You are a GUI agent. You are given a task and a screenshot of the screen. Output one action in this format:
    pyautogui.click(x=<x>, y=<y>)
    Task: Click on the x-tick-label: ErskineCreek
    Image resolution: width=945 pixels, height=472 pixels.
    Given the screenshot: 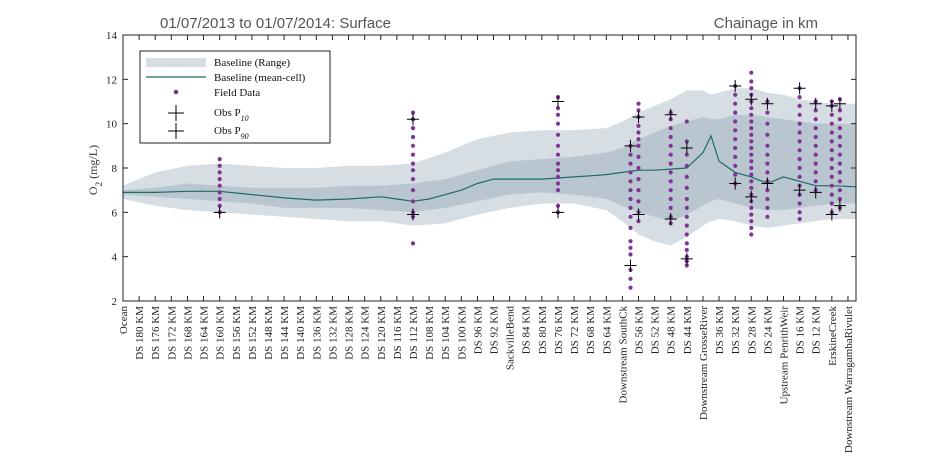 What is the action you would take?
    pyautogui.click(x=833, y=336)
    